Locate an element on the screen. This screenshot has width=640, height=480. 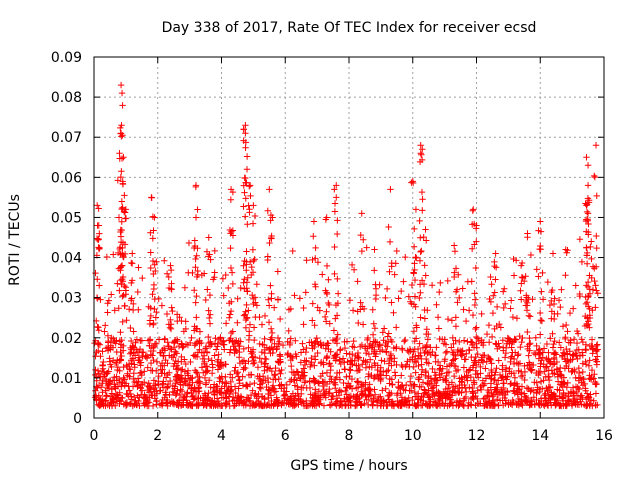
x-tick-label: 0 is located at coordinates (94, 436).